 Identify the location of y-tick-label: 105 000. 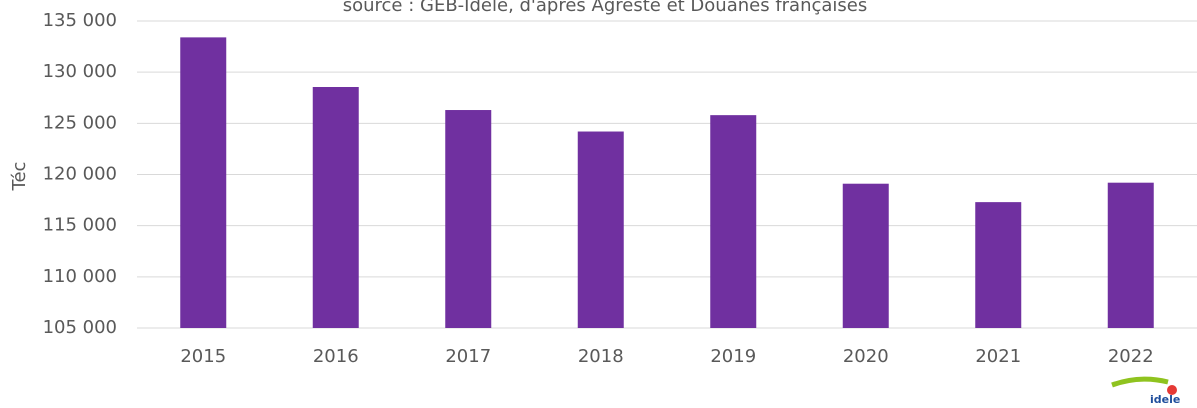
(80, 327).